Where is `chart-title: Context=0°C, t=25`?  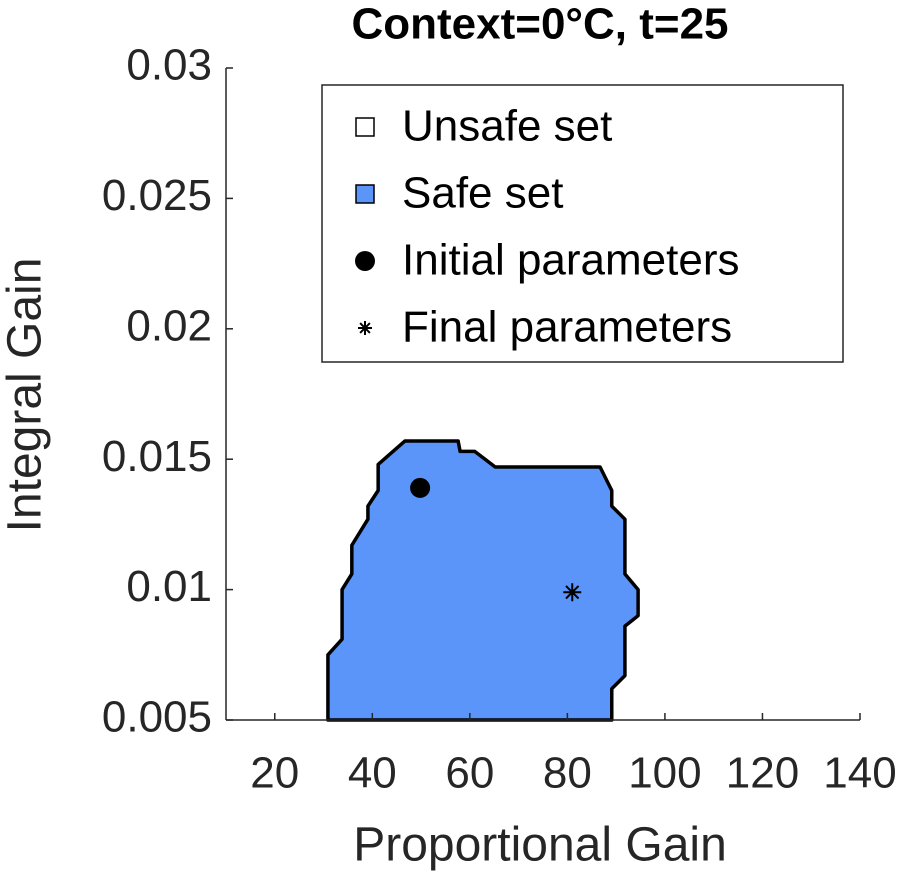 chart-title: Context=0°C, t=25 is located at coordinates (539, 24).